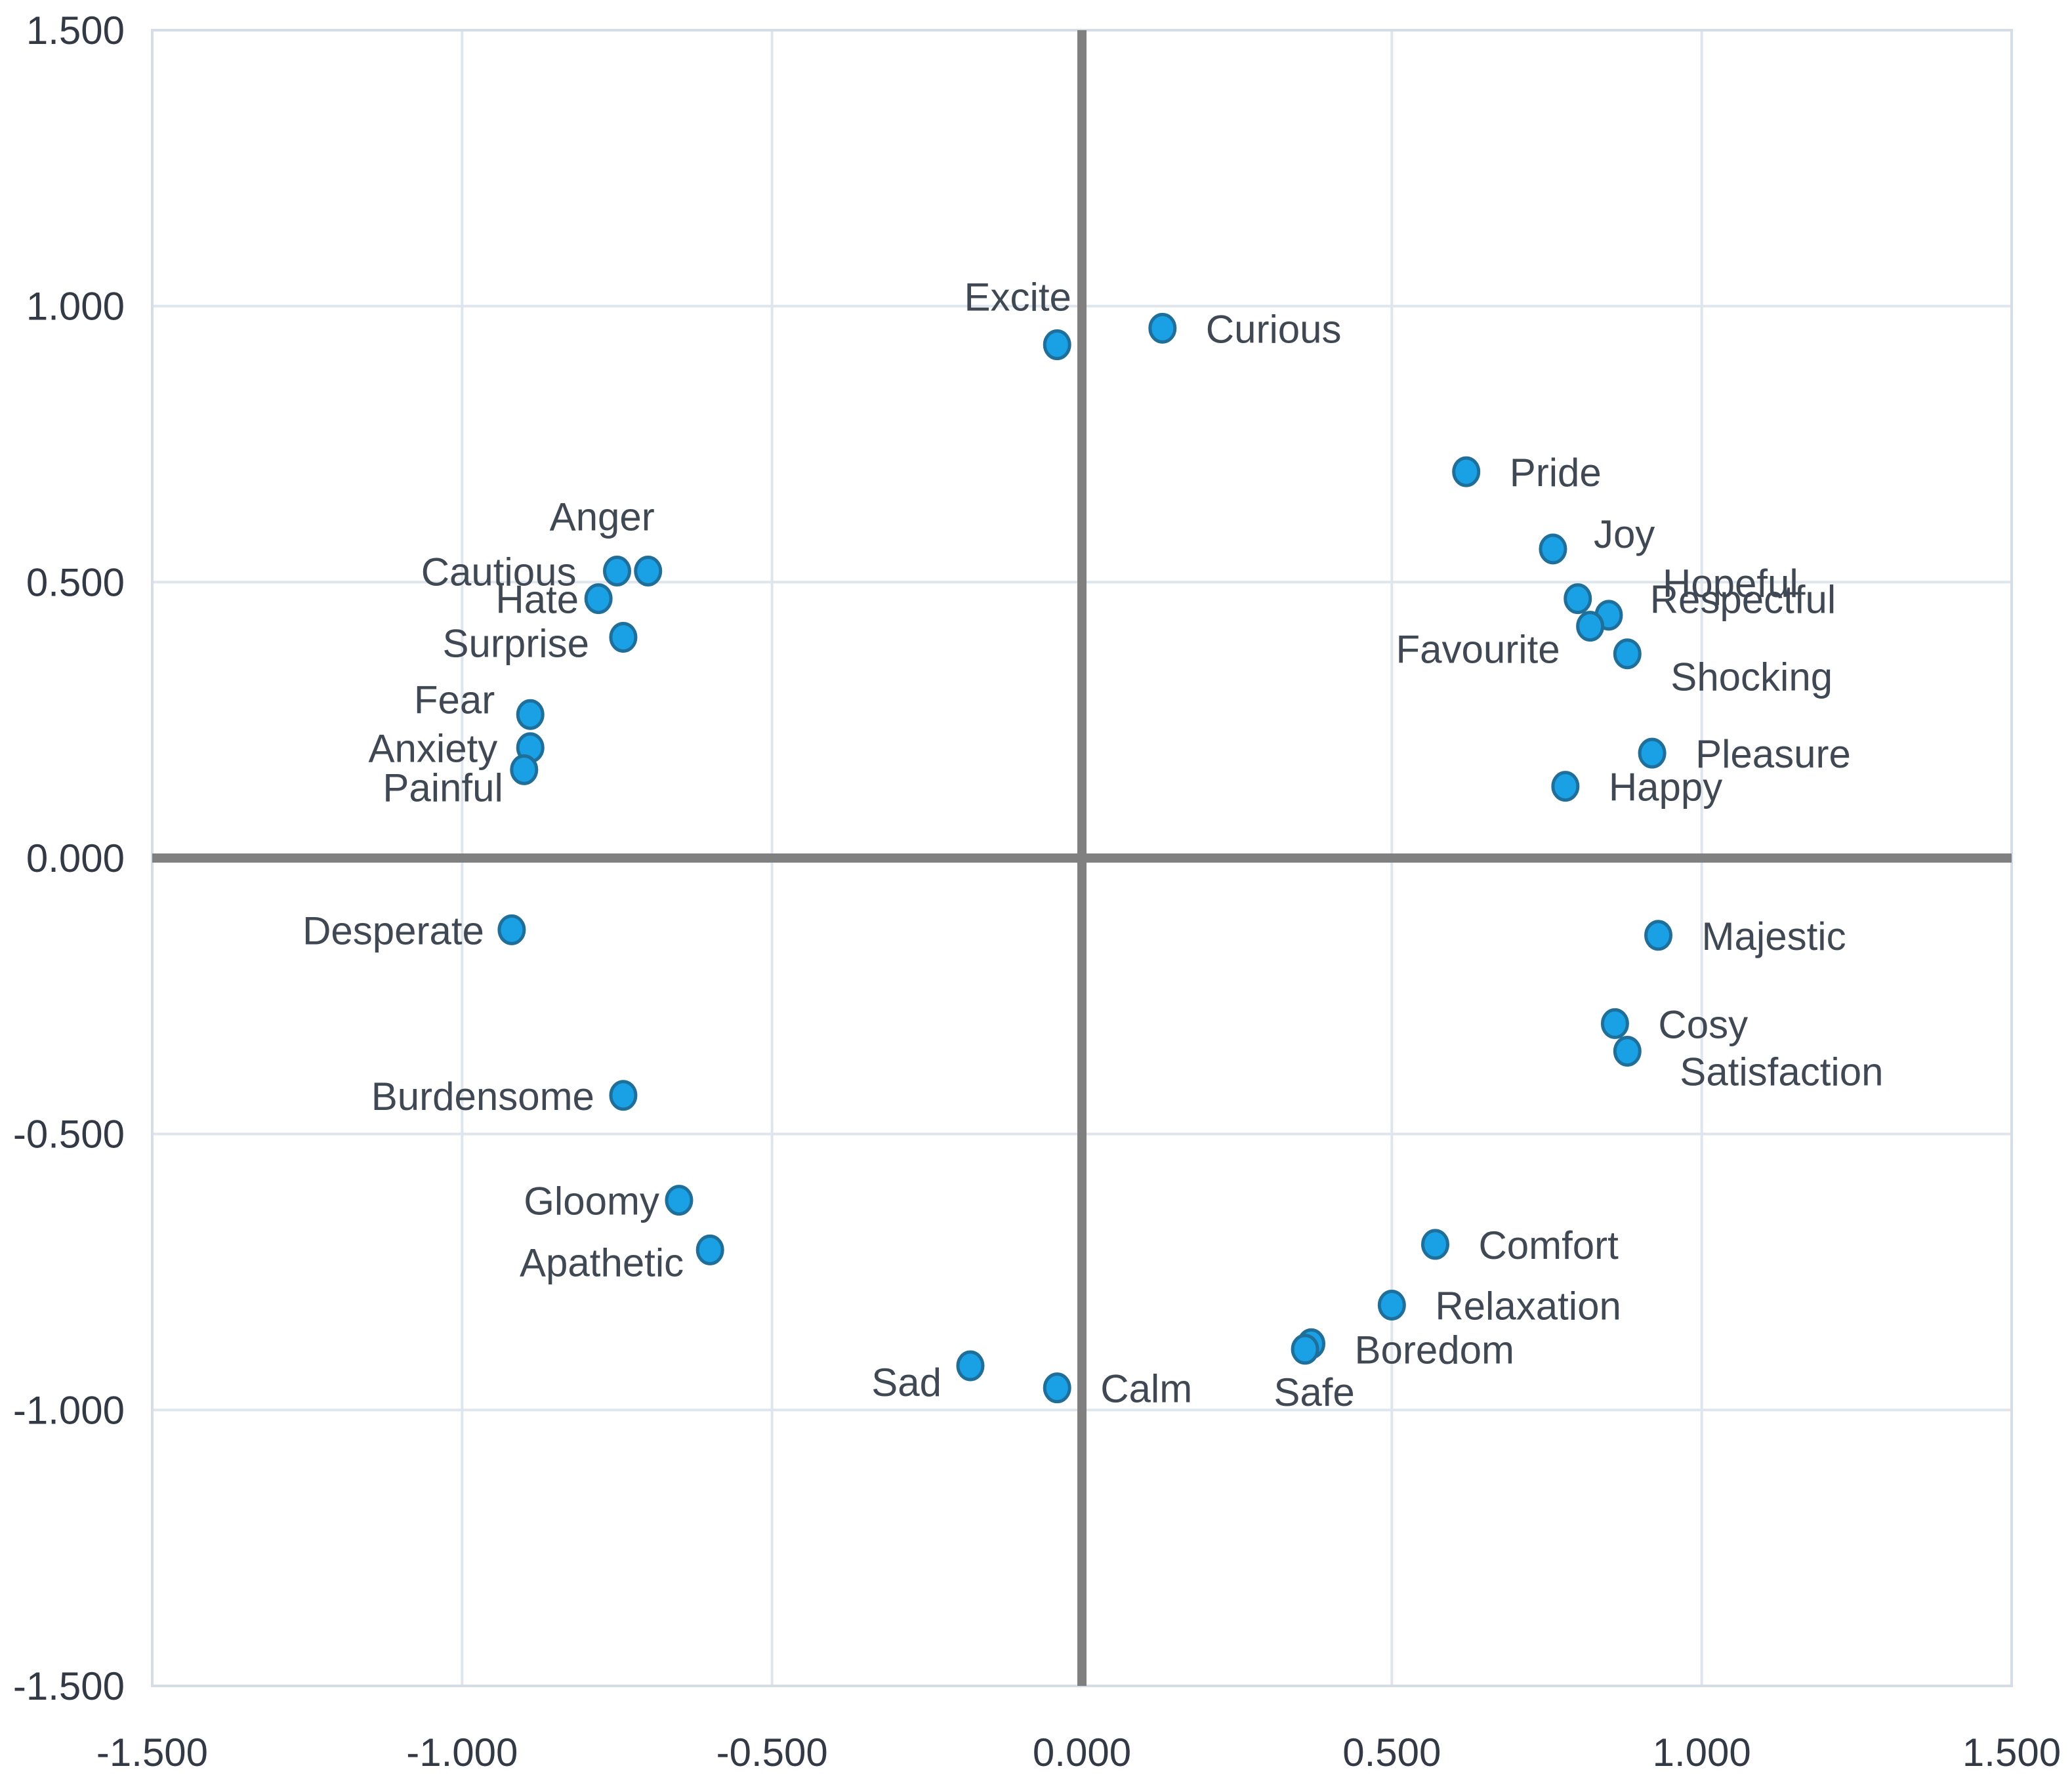 The image size is (2072, 1783). What do you see at coordinates (75, 858) in the screenshot?
I see `y-tick-label: 0.000` at bounding box center [75, 858].